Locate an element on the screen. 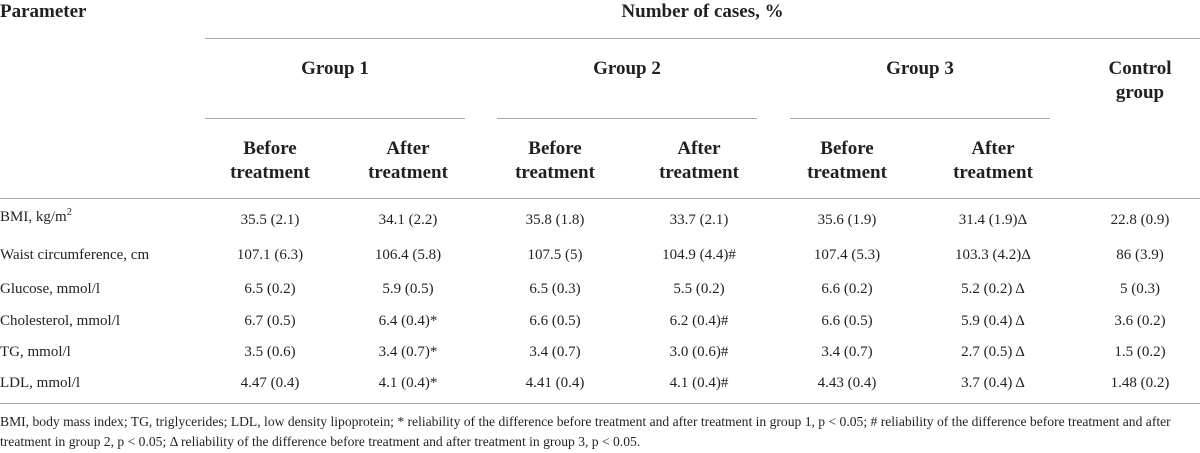 This screenshot has height=453, width=1200. table-cell: 5.9 (0.5) is located at coordinates (408, 289).